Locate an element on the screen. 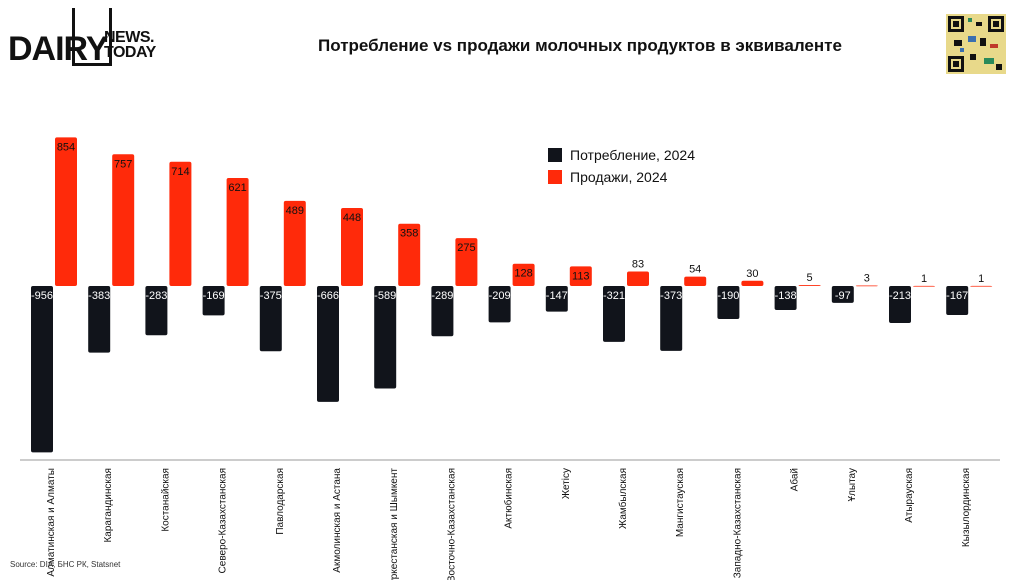 This screenshot has width=1024, height=580. x-tick-label: Атырауская is located at coordinates (909, 495).